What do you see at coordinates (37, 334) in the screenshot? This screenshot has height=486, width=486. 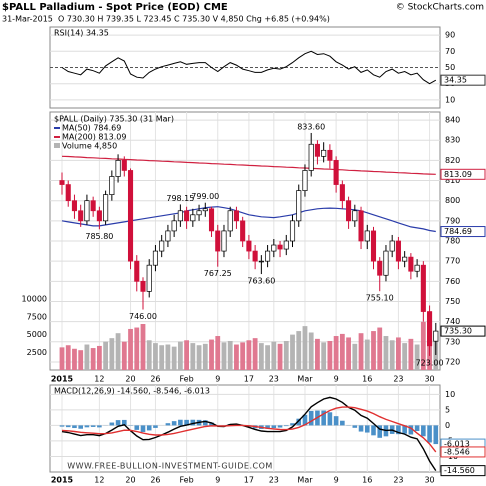 I see `volume-tick-label: 5000` at bounding box center [37, 334].